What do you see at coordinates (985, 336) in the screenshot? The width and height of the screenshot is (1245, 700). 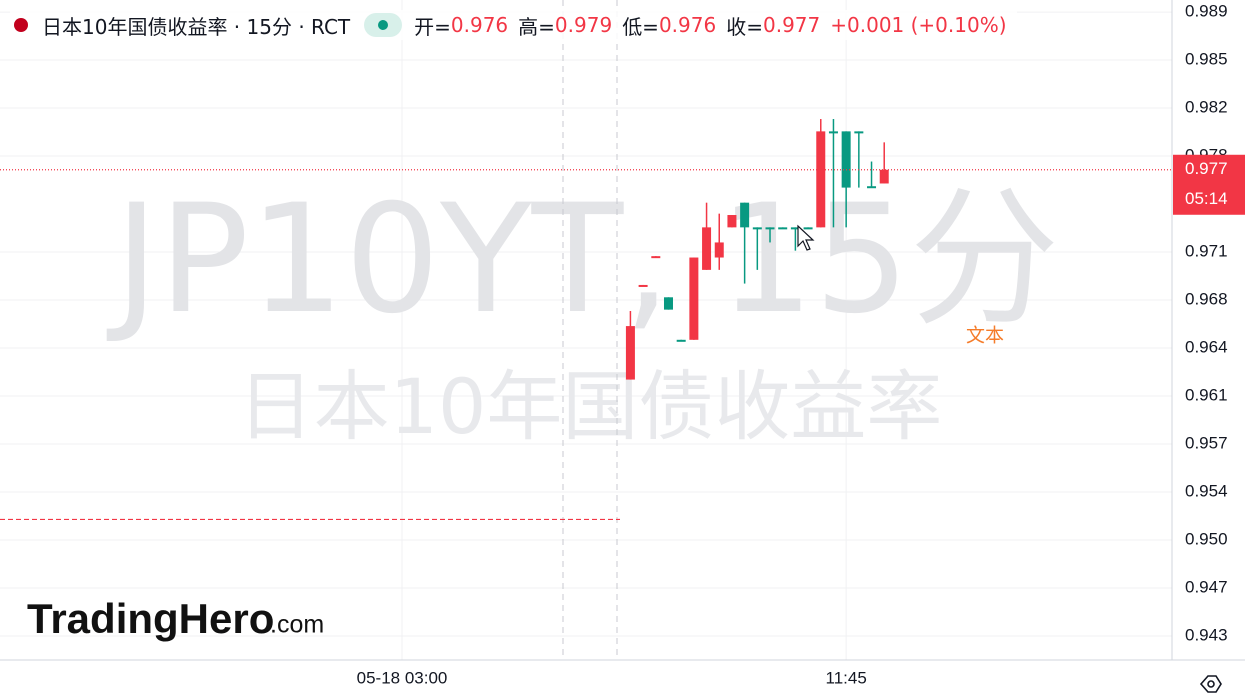 I see `annotation: 文本` at bounding box center [985, 336].